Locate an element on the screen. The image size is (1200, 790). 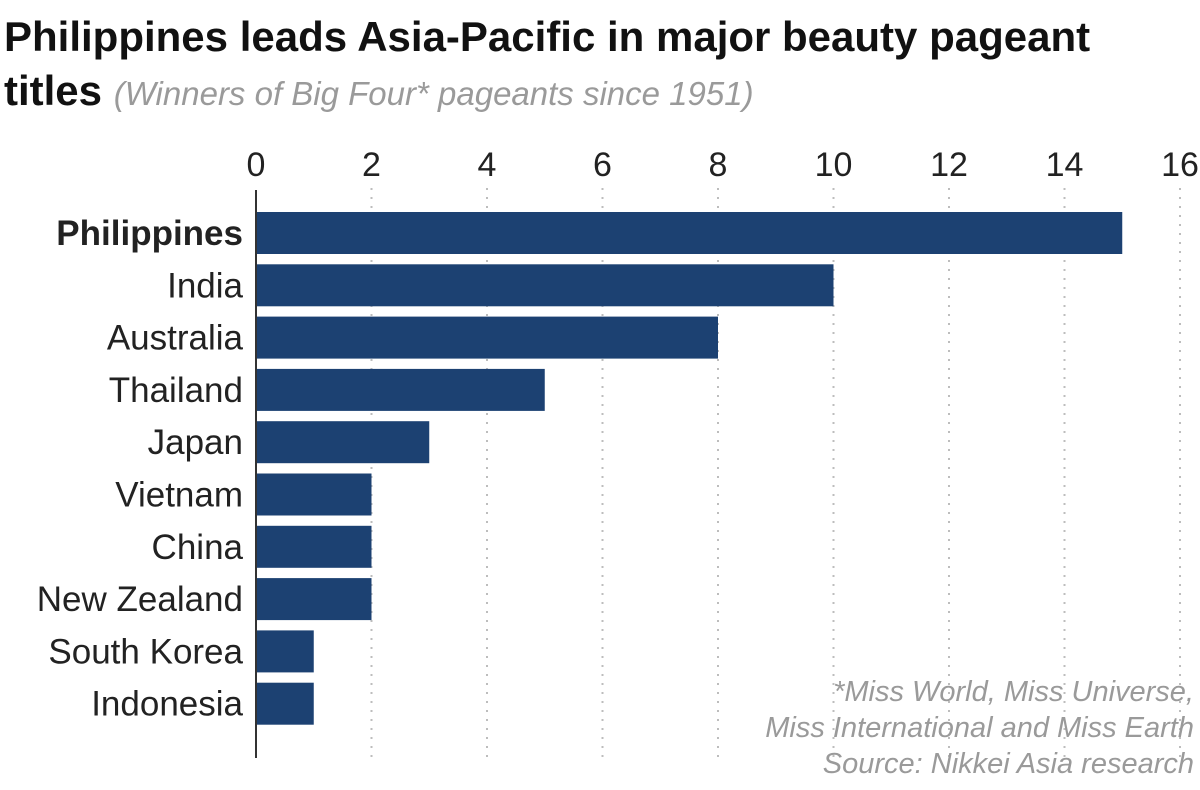
x-tick-label: 4 is located at coordinates (487, 165).